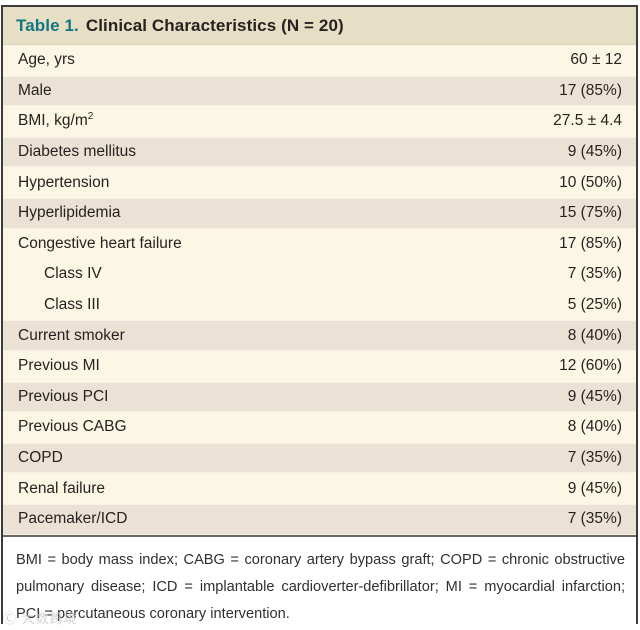 The height and width of the screenshot is (630, 640). What do you see at coordinates (47, 25) in the screenshot?
I see `table-number-label: Table 1.` at bounding box center [47, 25].